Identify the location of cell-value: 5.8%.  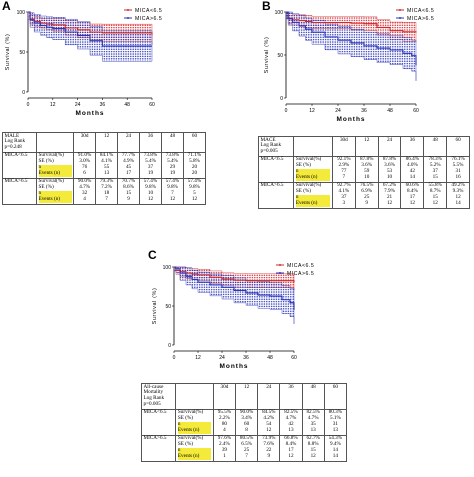
(194, 161).